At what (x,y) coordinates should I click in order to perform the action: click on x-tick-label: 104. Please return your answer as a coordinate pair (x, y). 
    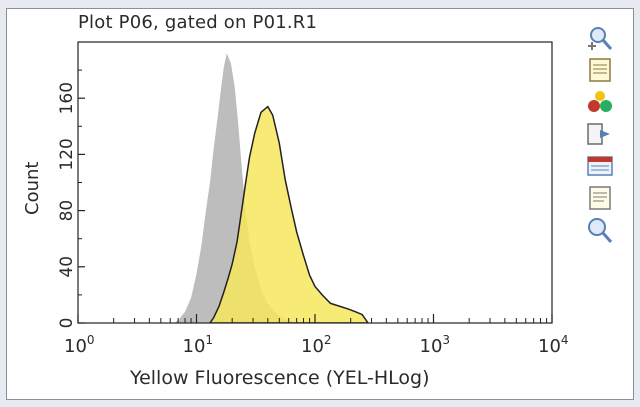
    Looking at the image, I should click on (553, 345).